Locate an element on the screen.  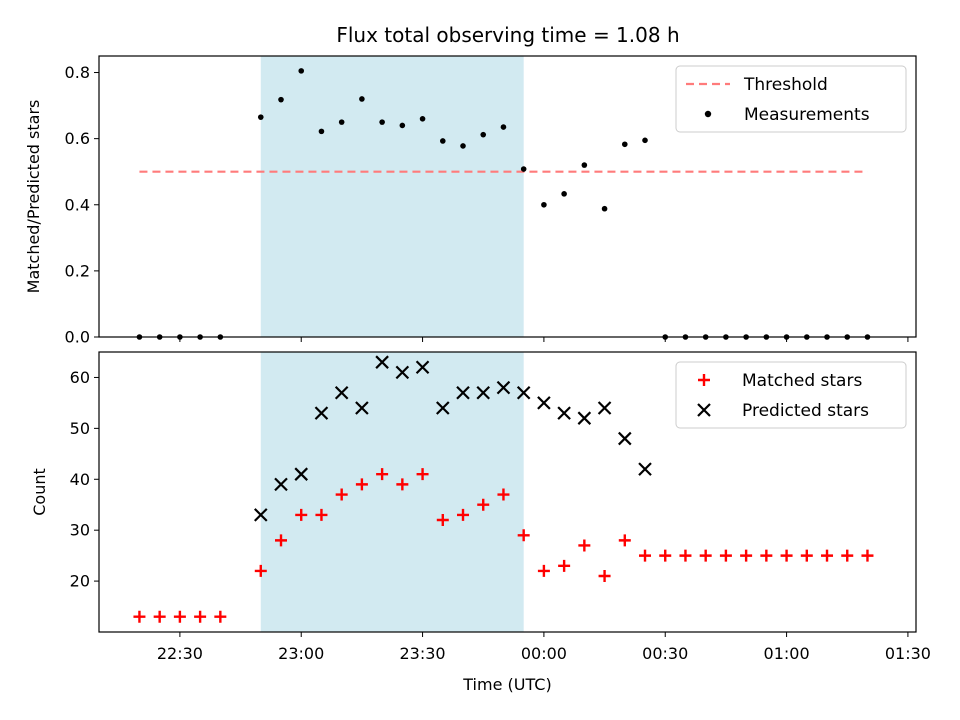
x-tick-label: 01:30 is located at coordinates (908, 653).